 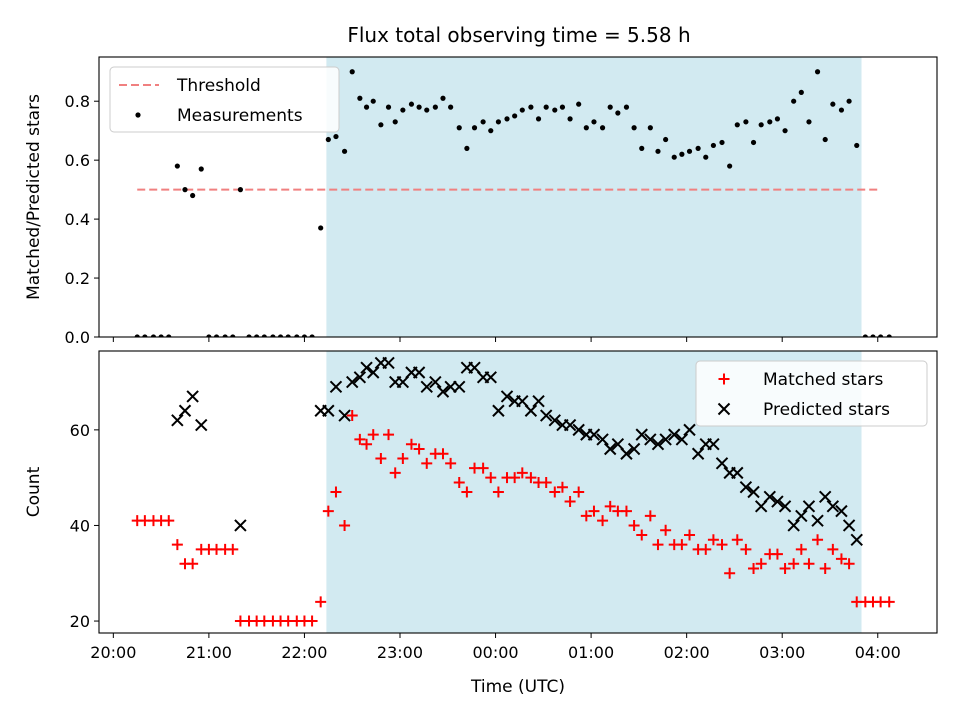 What do you see at coordinates (823, 380) in the screenshot?
I see `legend-label: Matched stars` at bounding box center [823, 380].